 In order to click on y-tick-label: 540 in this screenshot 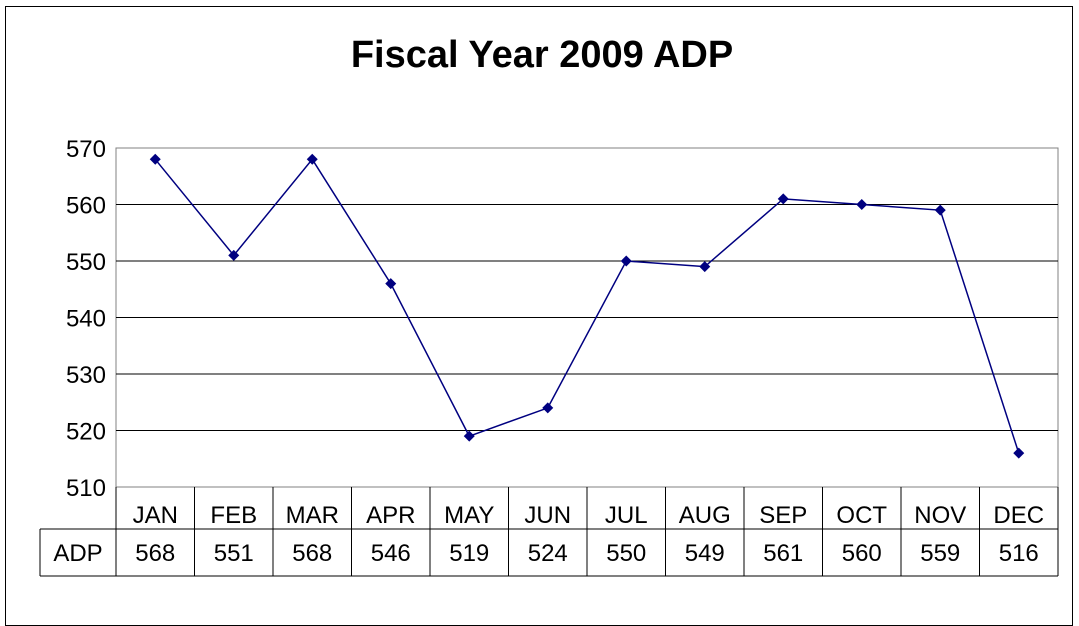, I will do `click(86, 319)`.